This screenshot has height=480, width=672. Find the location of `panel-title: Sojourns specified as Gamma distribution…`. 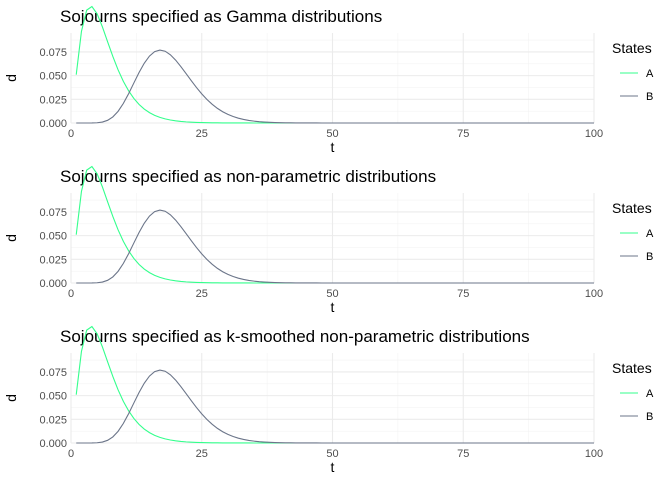

panel-title: Sojourns specified as Gamma distribution… is located at coordinates (221, 16).